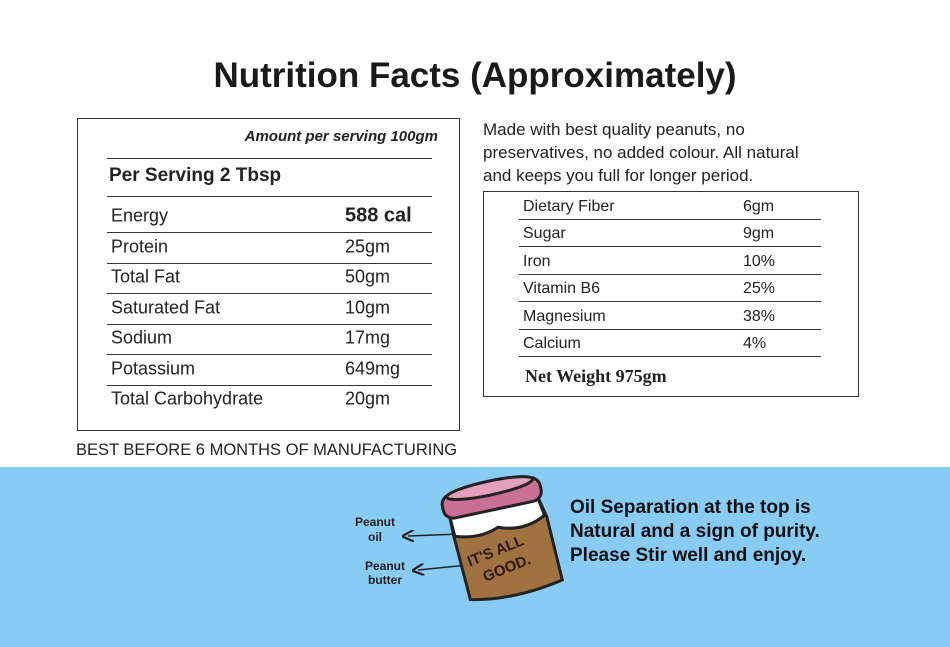 The width and height of the screenshot is (950, 647). Describe the element at coordinates (385, 580) in the screenshot. I see `label-line: butter` at that location.